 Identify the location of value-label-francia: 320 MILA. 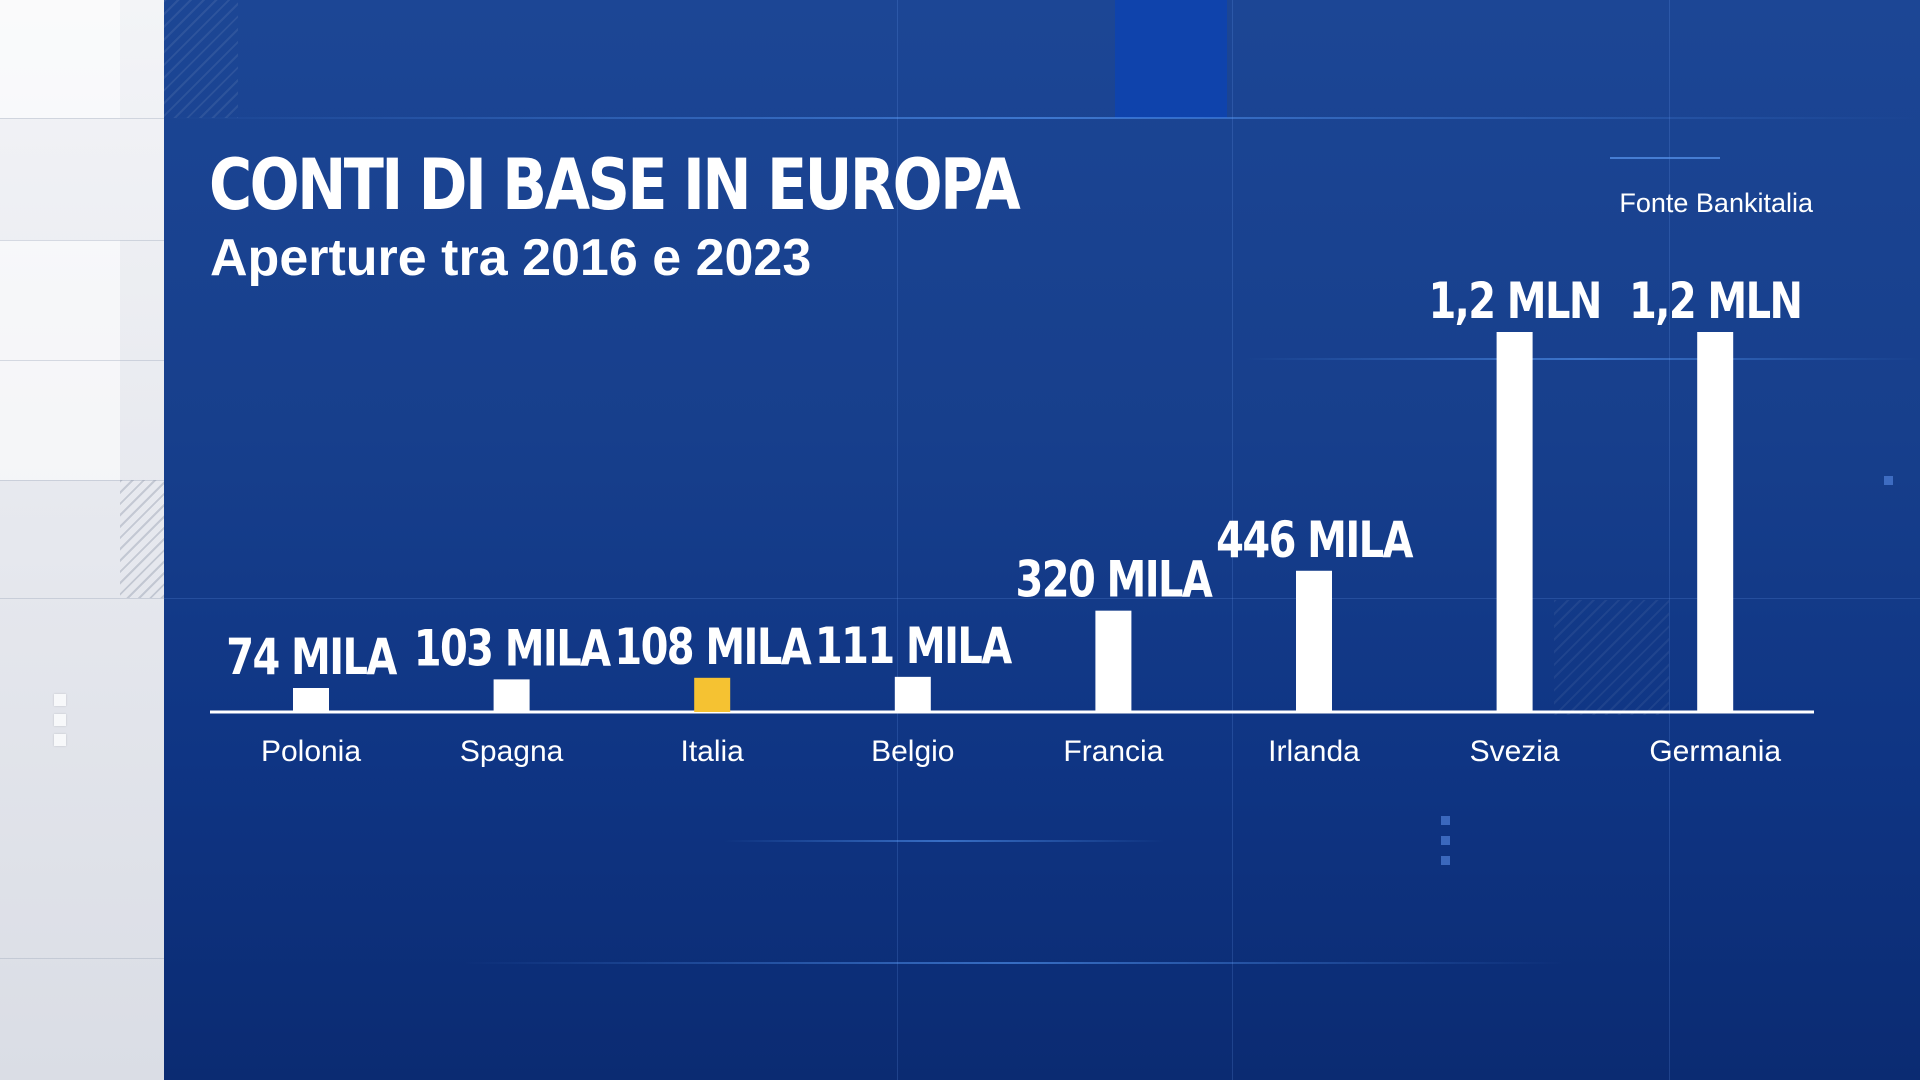
(1114, 579).